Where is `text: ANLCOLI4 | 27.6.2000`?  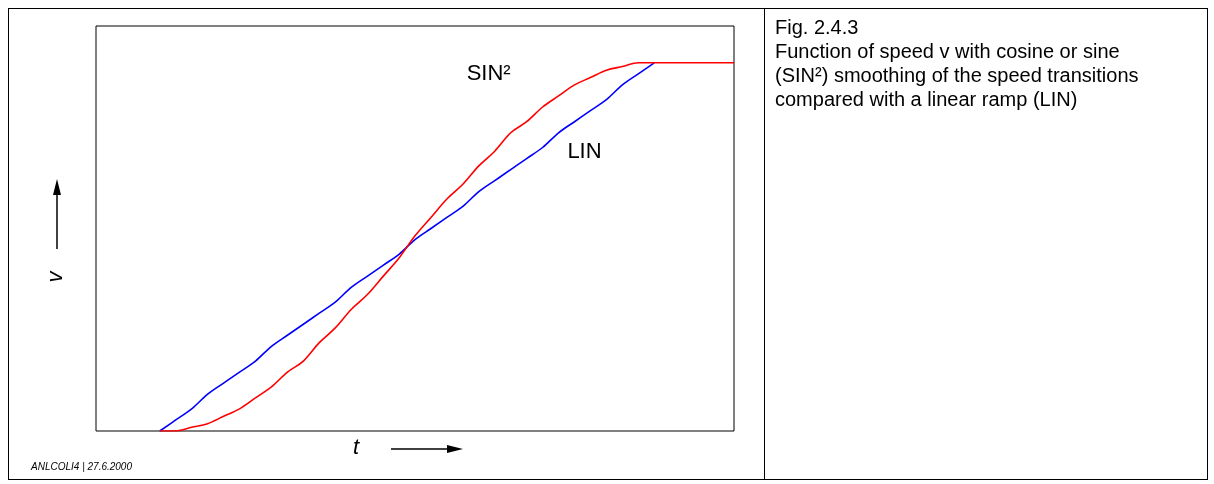 text: ANLCOLI4 | 27.6.2000 is located at coordinates (81, 466).